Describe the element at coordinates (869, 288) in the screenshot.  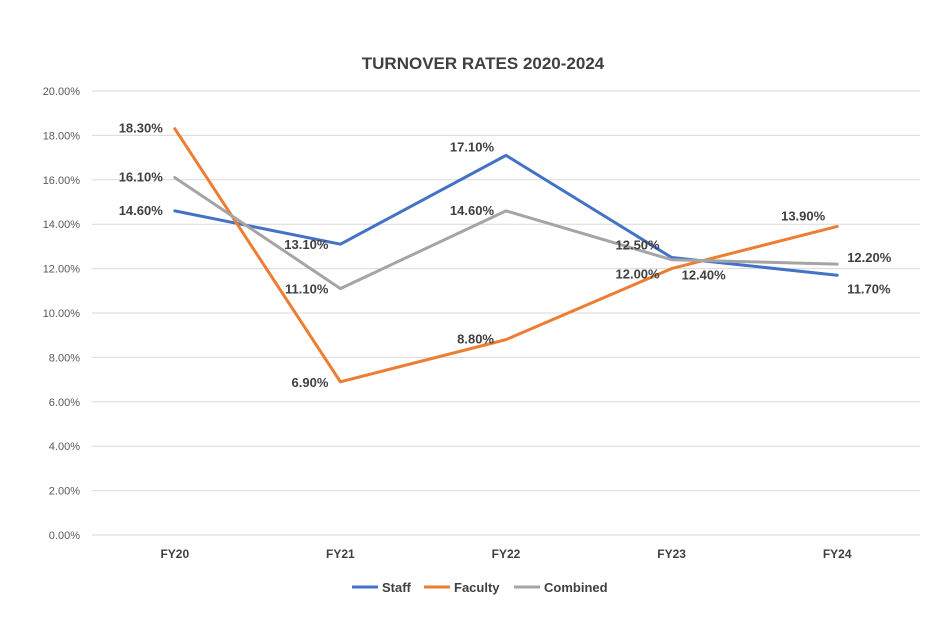
I see `data-label-staff: 11.70%` at that location.